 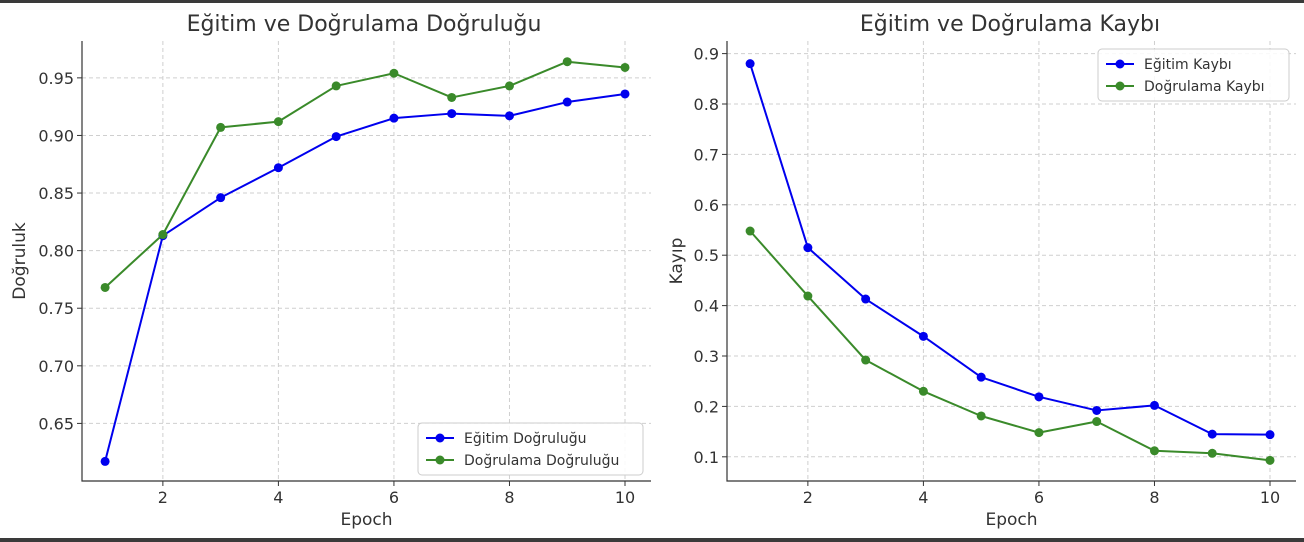 I want to click on chart-title: Eğitim ve Doğrulama Doğruluğu, so click(x=364, y=24).